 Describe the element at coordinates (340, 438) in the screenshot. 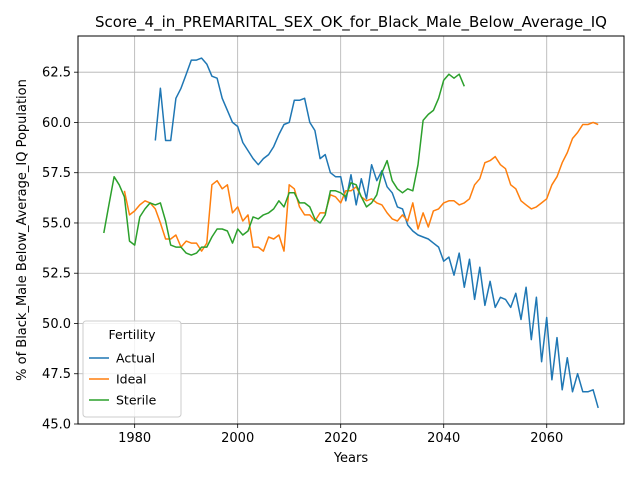

I see `x-tick-label: 2020` at that location.